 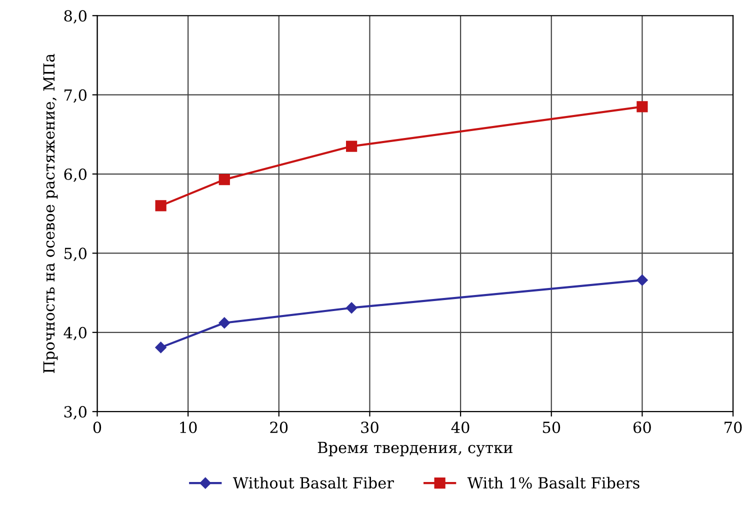 What do you see at coordinates (97, 428) in the screenshot?
I see `x-tick-label: 0` at bounding box center [97, 428].